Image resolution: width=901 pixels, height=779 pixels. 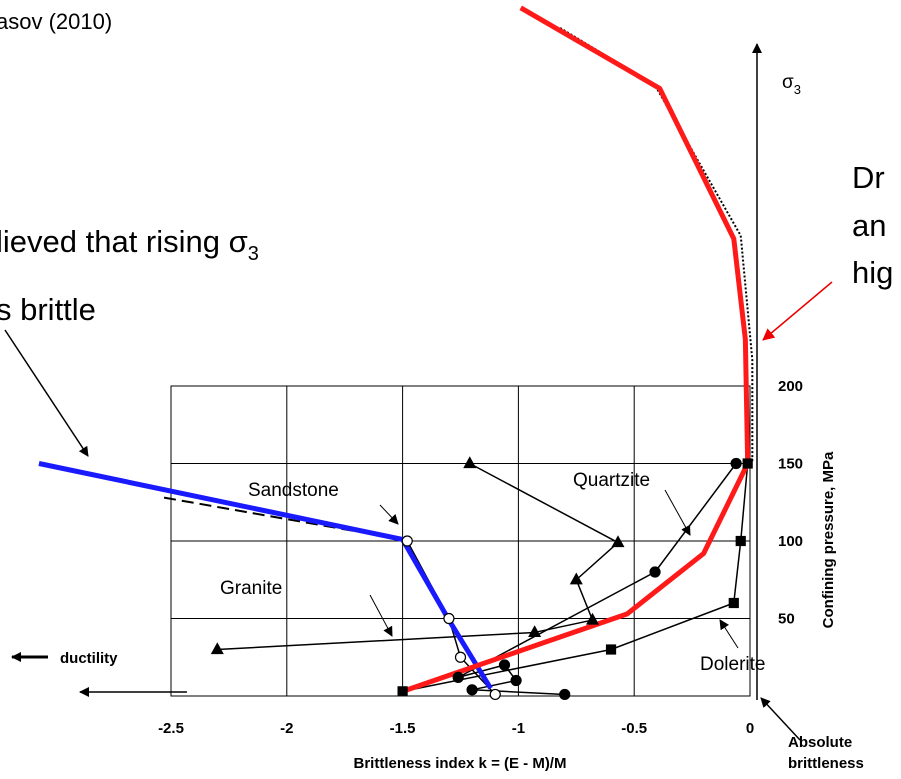 I want to click on y-tick-label: 50, so click(x=786, y=619).